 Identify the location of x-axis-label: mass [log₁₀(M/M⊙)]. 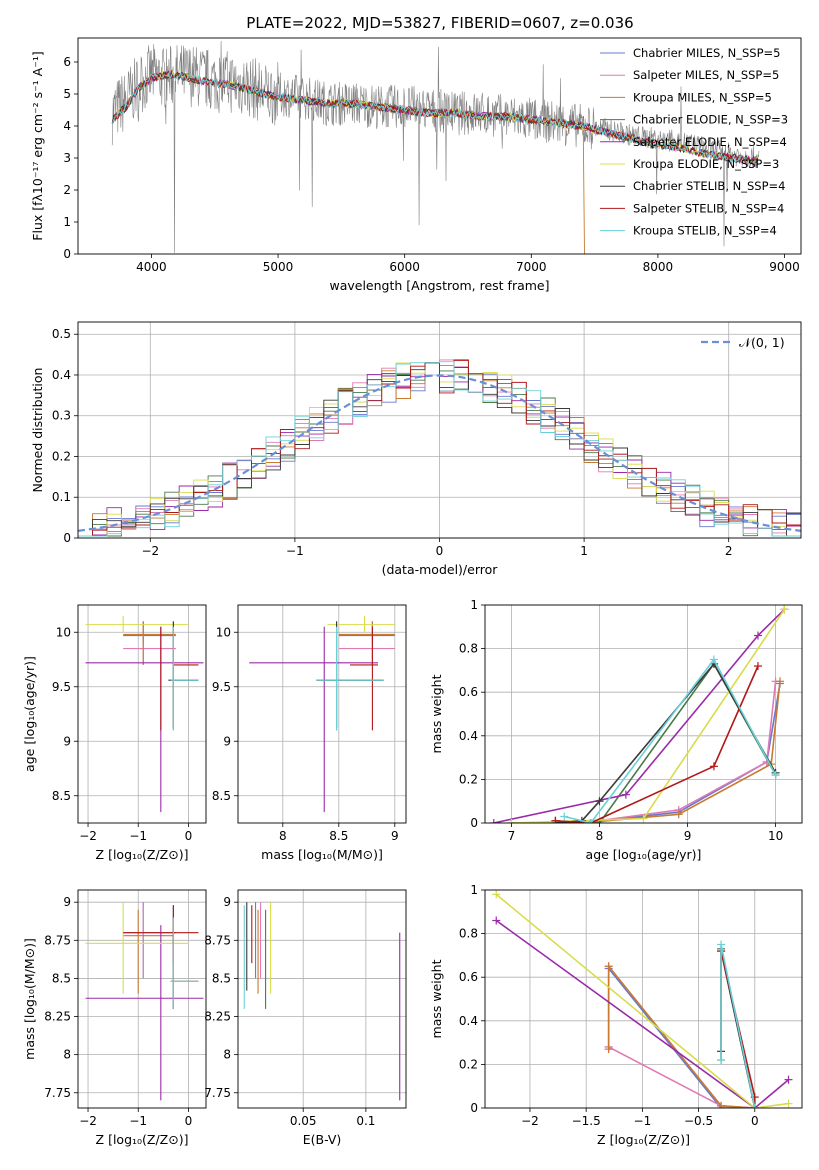
(322, 854).